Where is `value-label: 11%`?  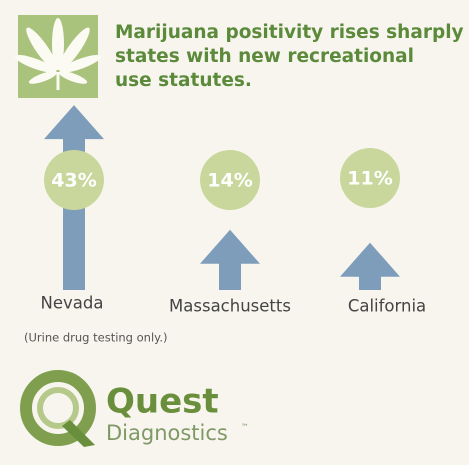
value-label: 11% is located at coordinates (369, 179).